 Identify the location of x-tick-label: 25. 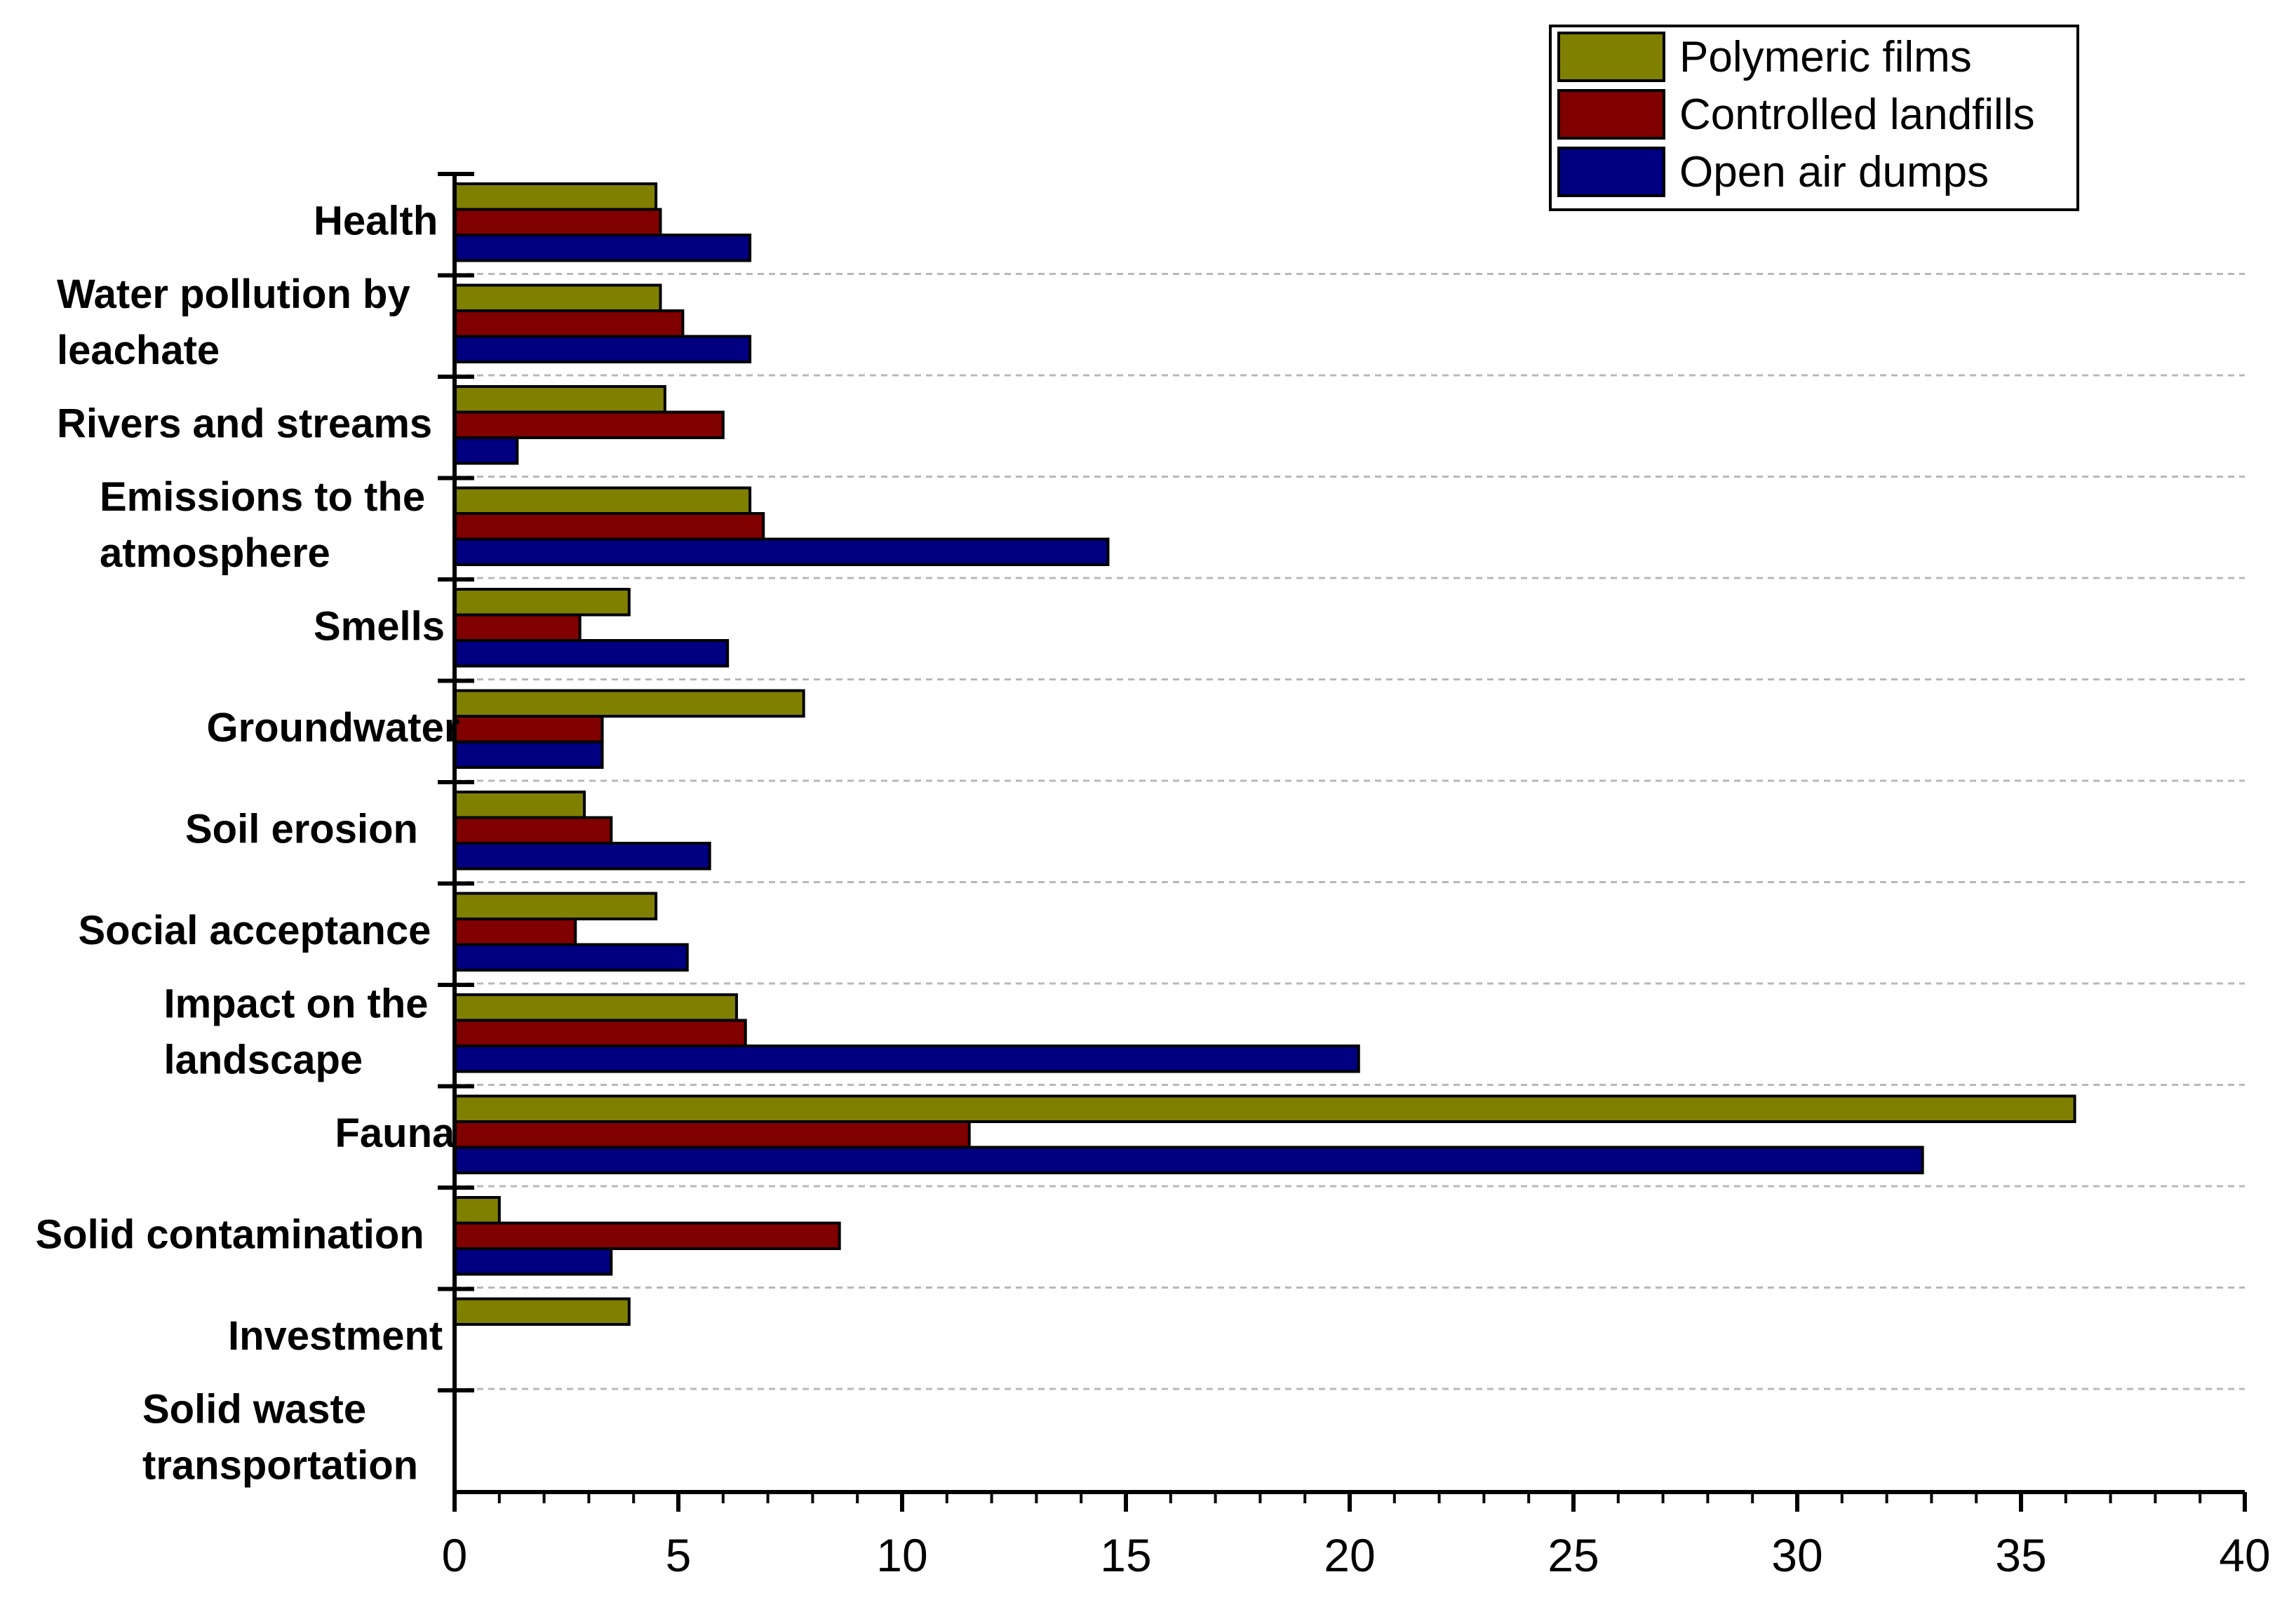
(1573, 1555).